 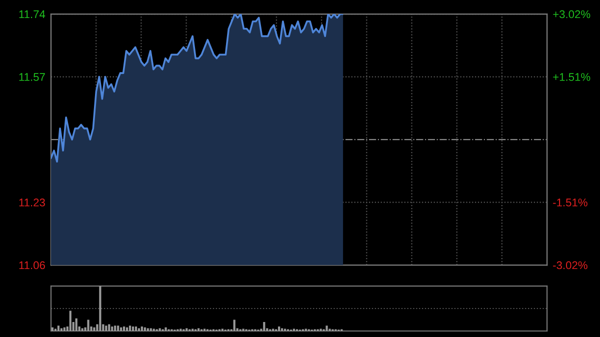 I want to click on y2-tick-label: +1.51%, so click(x=571, y=77).